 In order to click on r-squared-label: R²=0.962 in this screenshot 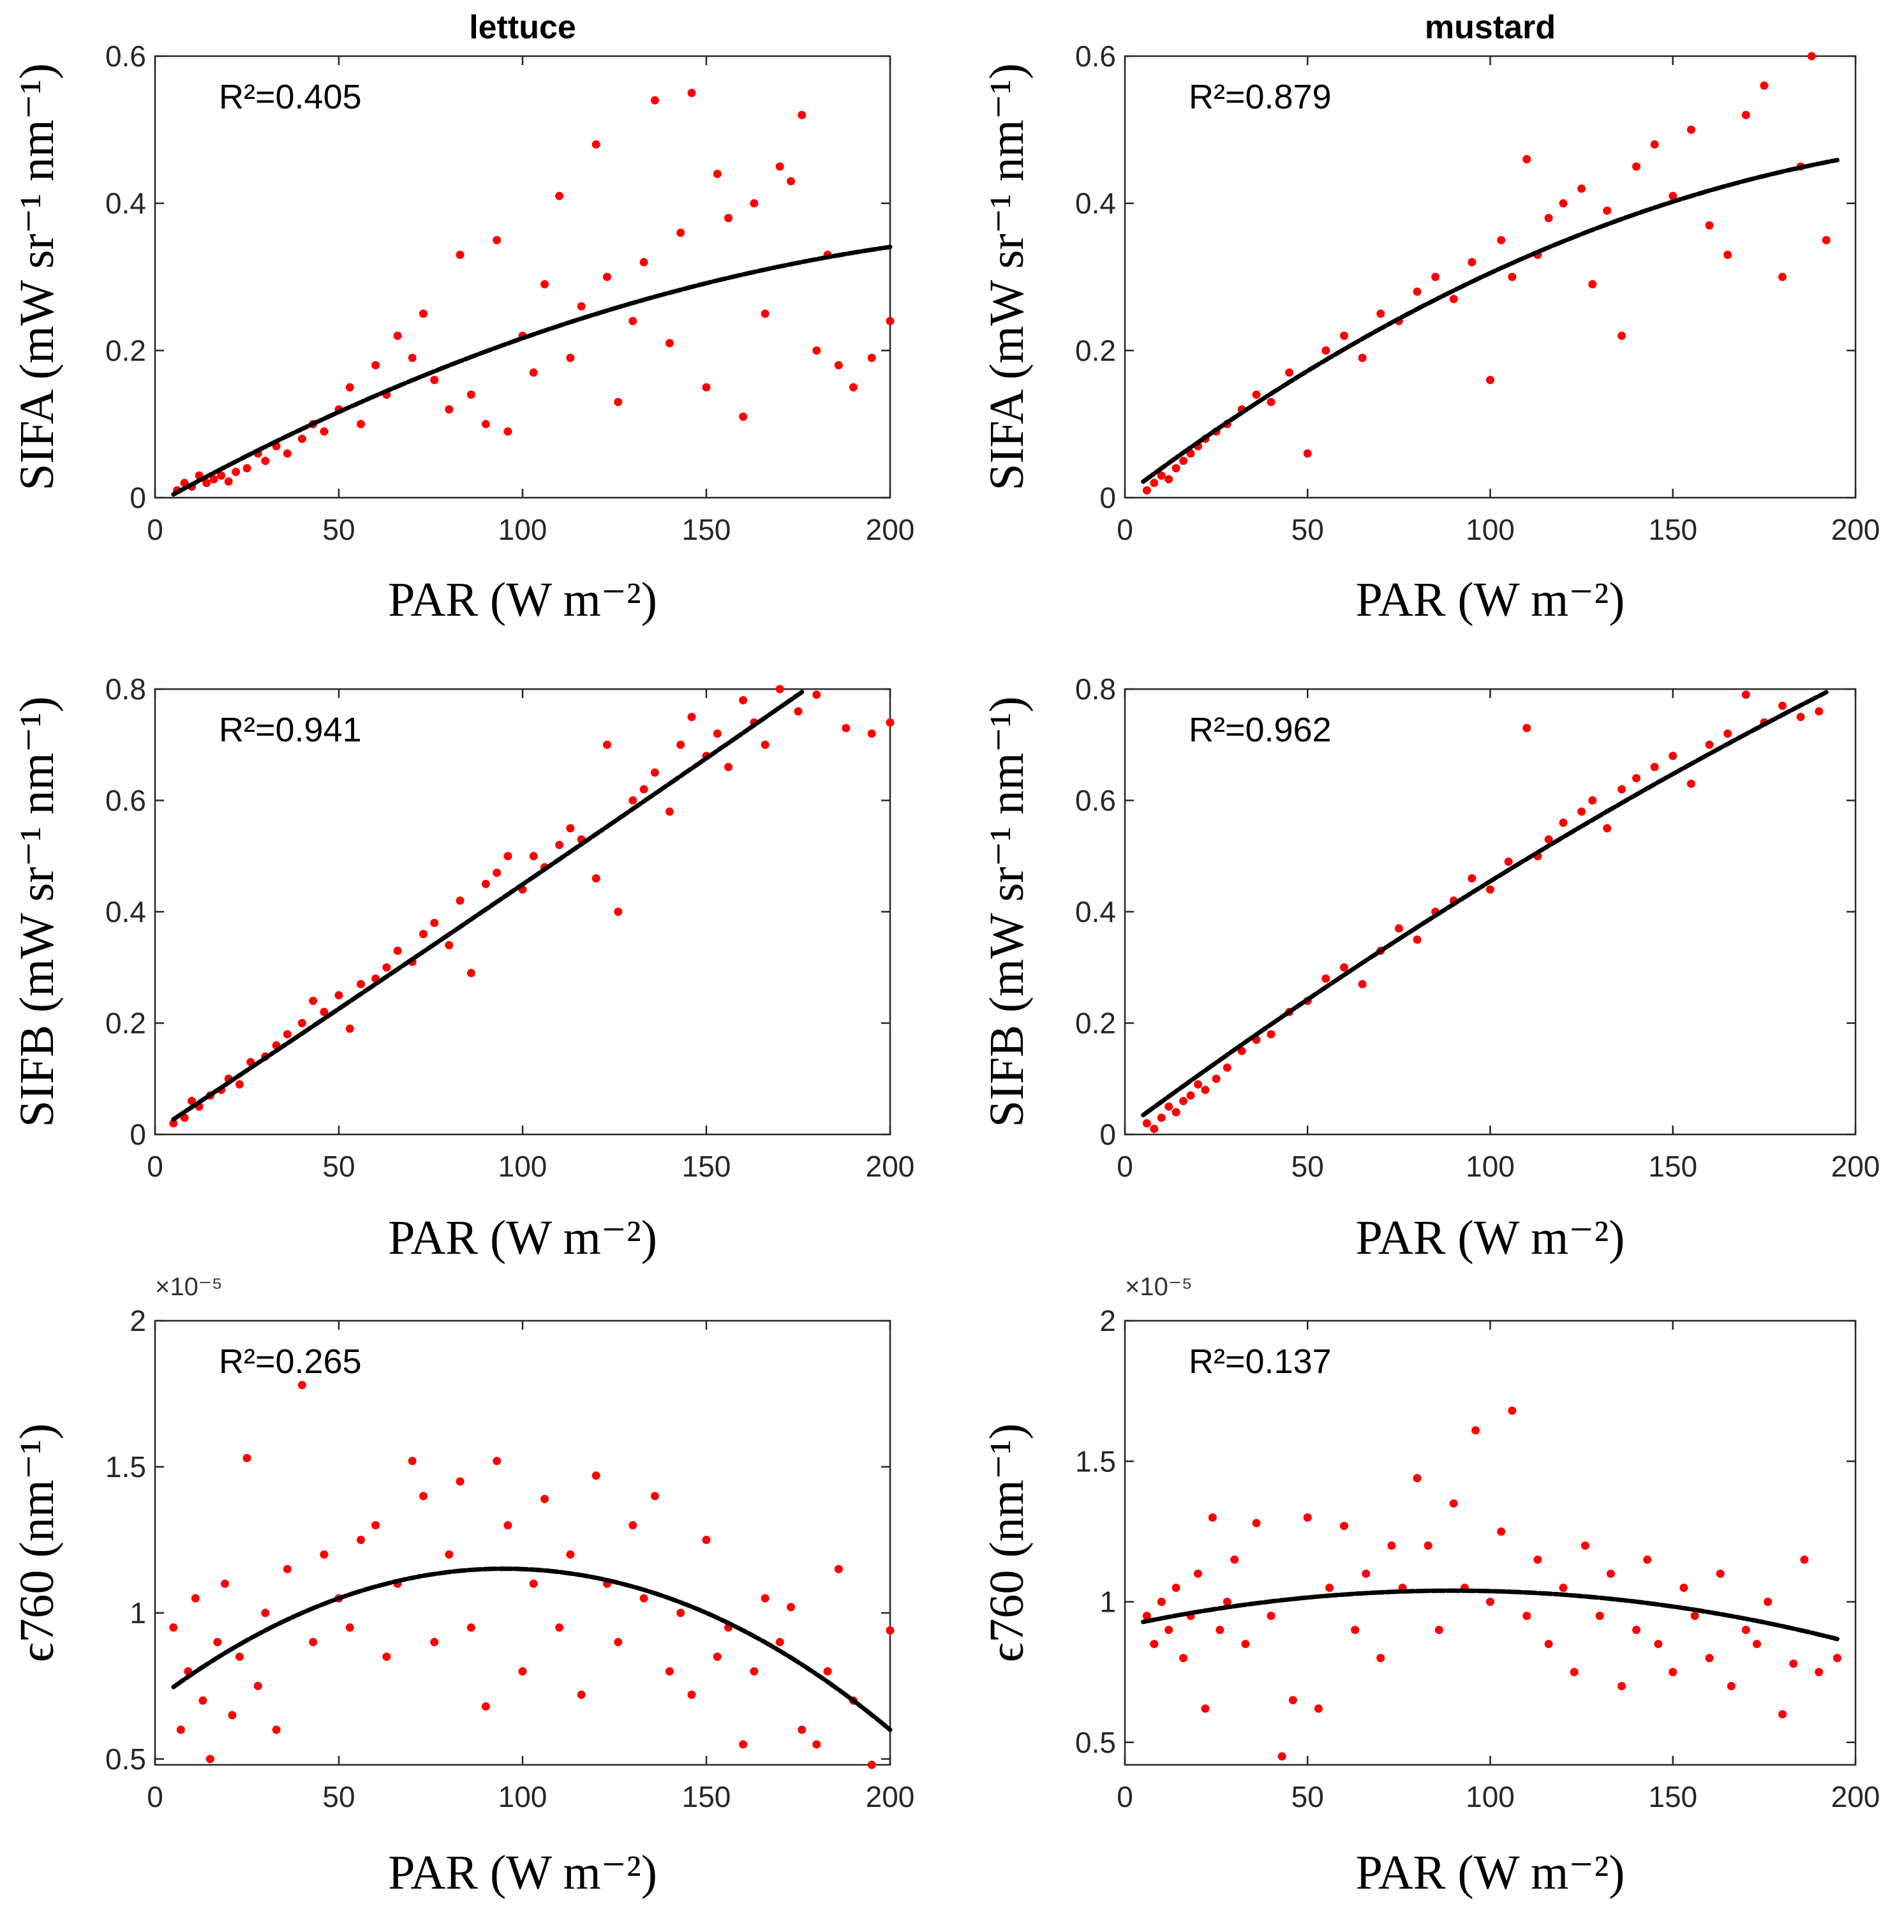, I will do `click(1260, 730)`.